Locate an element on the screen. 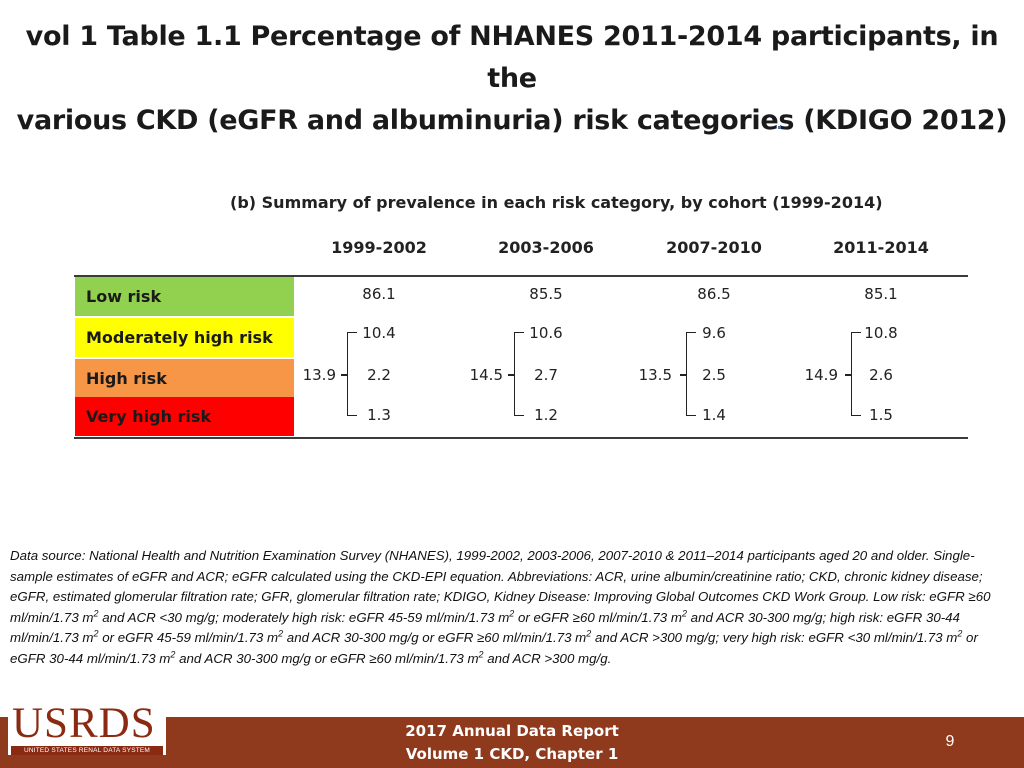  logo-subtext: UNITED STATES RENAL DATA SYSTEM is located at coordinates (87, 750).